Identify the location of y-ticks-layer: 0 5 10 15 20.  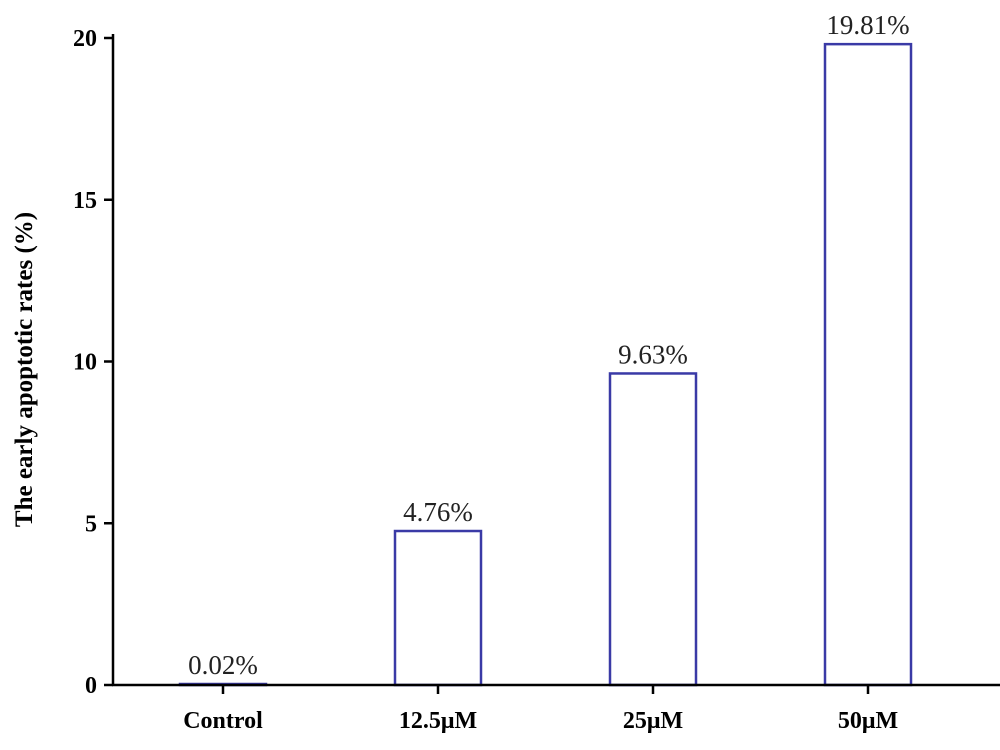
(93, 362).